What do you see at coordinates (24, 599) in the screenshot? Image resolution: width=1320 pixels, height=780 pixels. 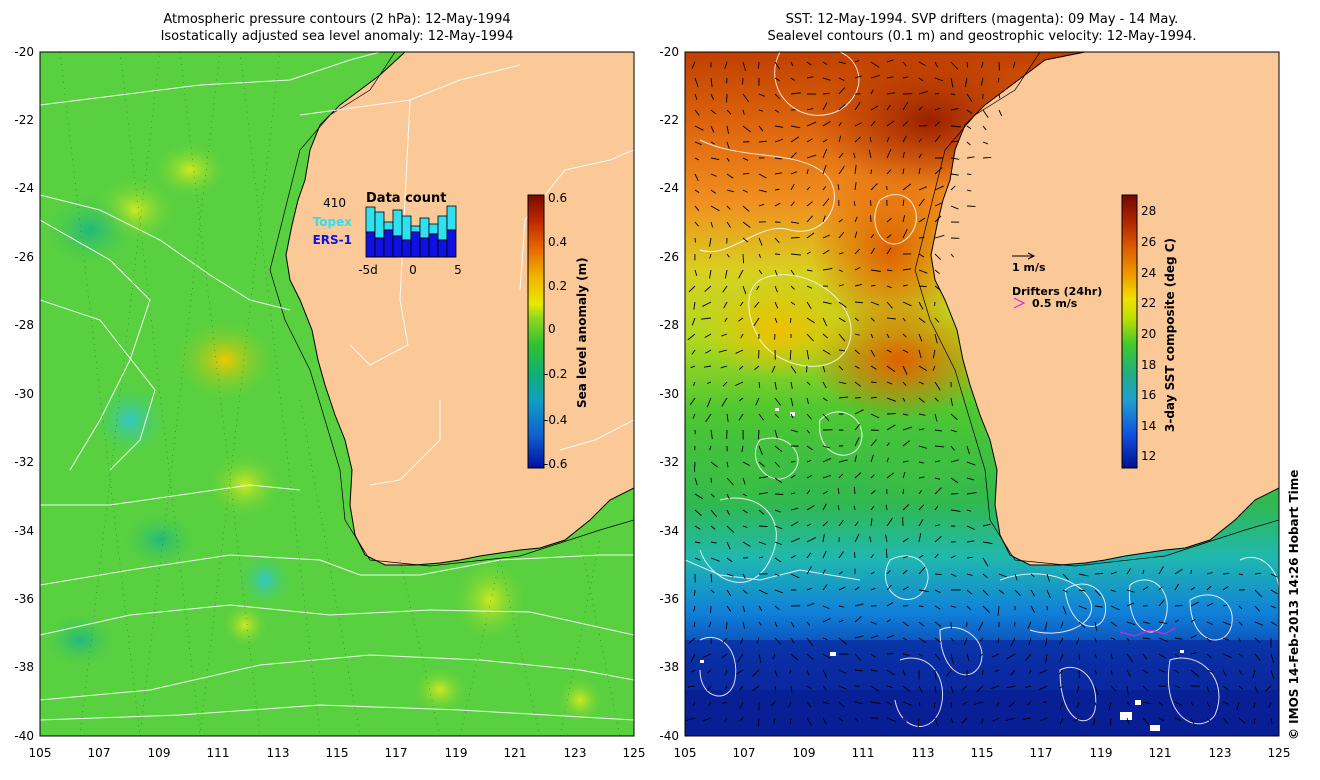 I see `left-ytick-8: -36` at bounding box center [24, 599].